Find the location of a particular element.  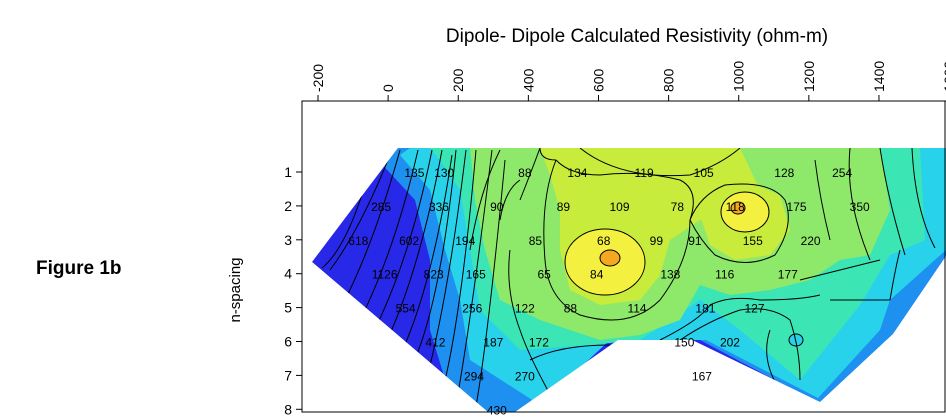

contour-value-label: 412 is located at coordinates (435, 343).